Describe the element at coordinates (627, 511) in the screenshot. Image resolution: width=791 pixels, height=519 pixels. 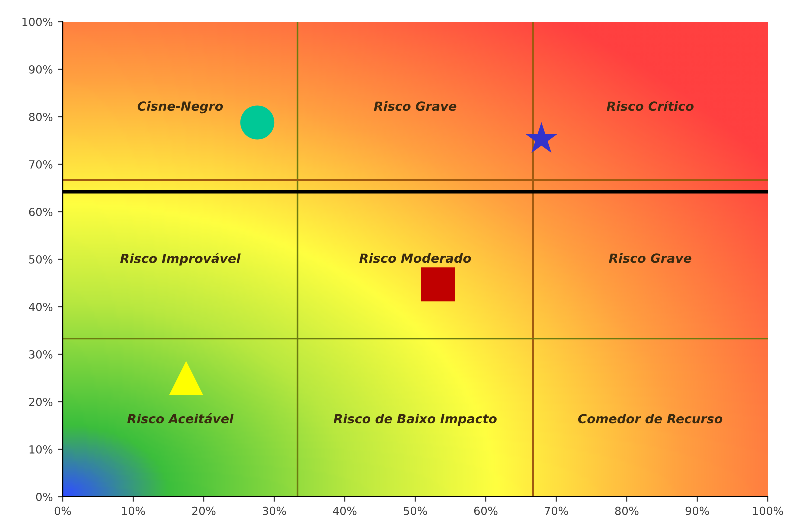
I see `x-tick-label: 80%` at that location.